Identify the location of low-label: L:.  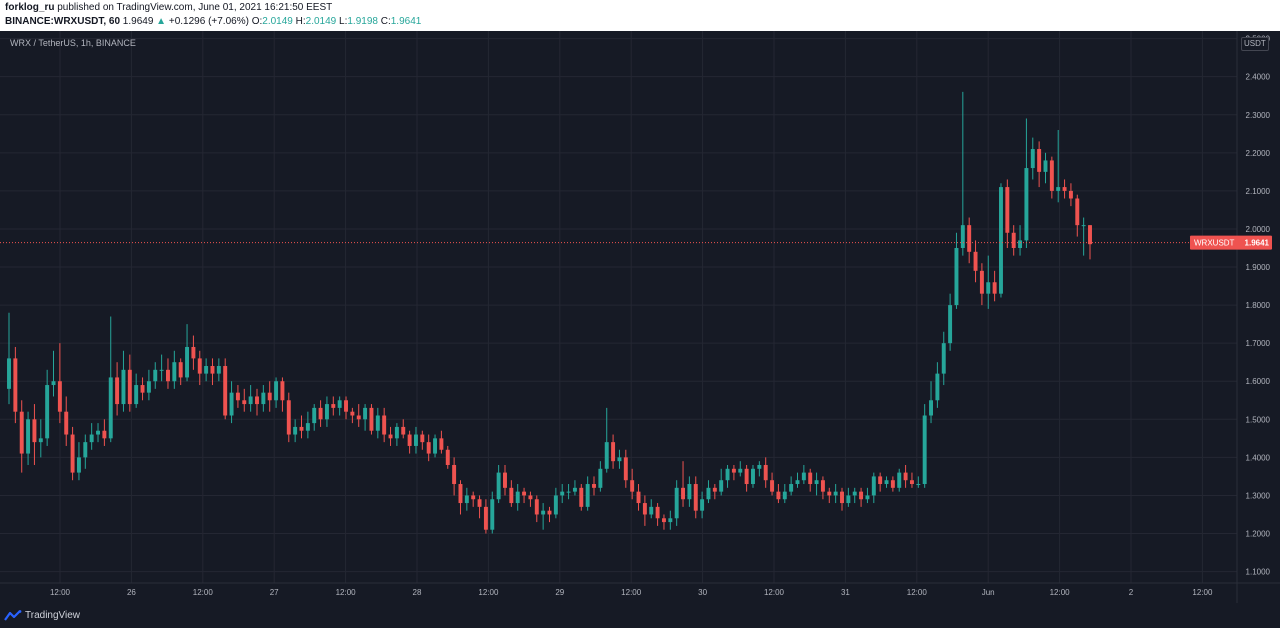
(343, 21).